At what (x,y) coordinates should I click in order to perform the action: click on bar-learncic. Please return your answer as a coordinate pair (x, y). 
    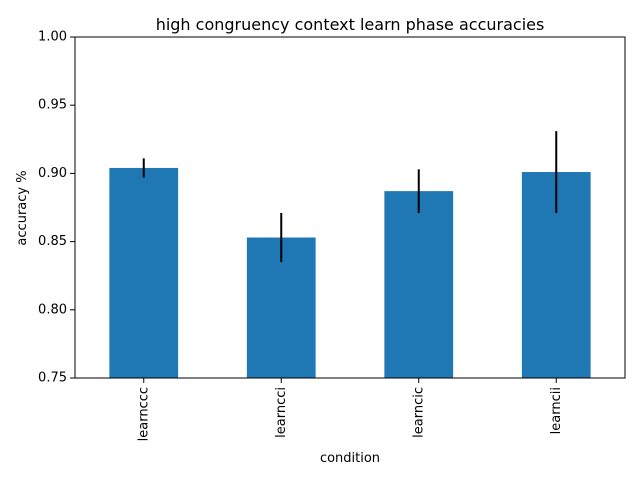
    Looking at the image, I should click on (419, 284).